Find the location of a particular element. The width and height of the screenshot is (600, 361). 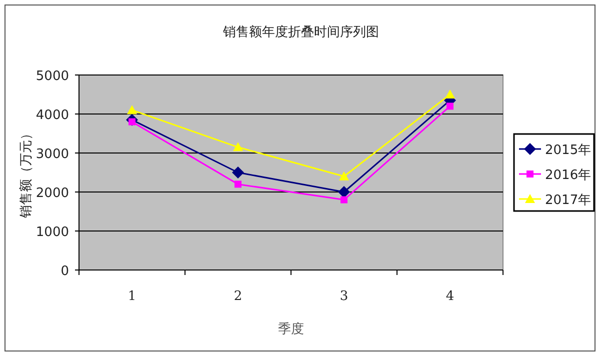

y-tick-label: 2000 is located at coordinates (52, 193).